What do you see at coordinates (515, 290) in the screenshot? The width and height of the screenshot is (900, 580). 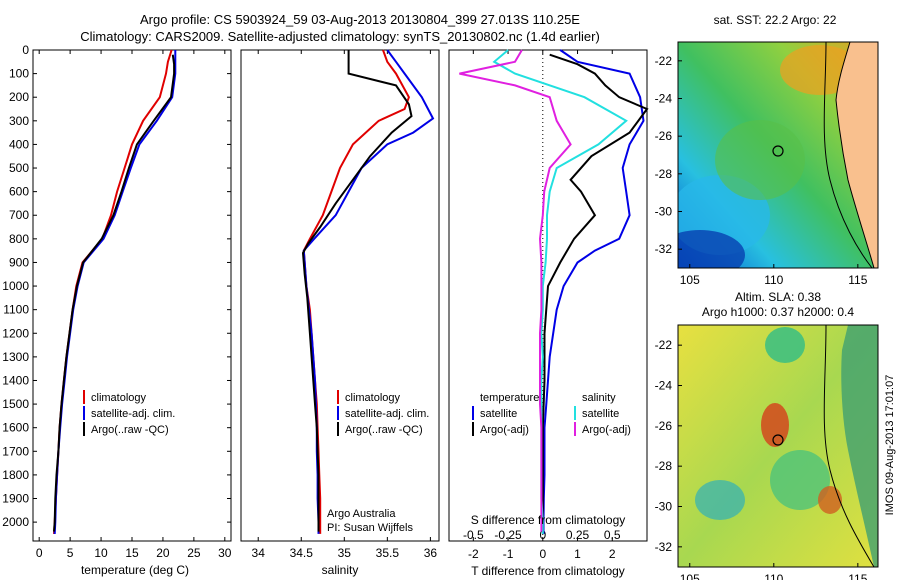 I see `series-line-argo-adj-salinity` at bounding box center [515, 290].